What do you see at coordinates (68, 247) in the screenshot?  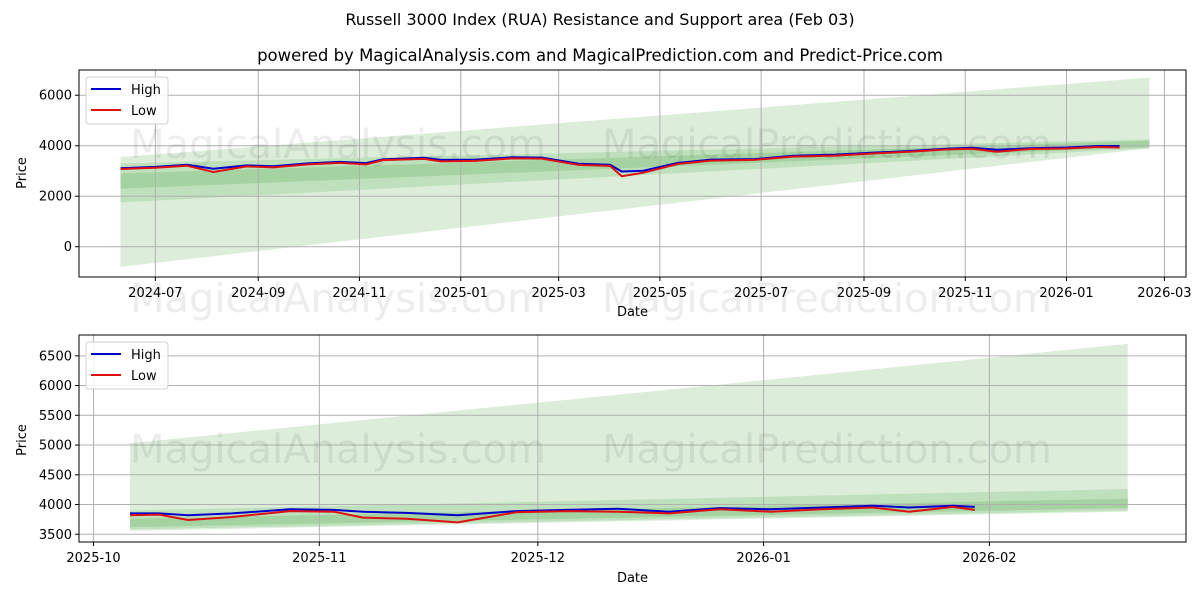 I see `y-tick-label: 0` at bounding box center [68, 247].